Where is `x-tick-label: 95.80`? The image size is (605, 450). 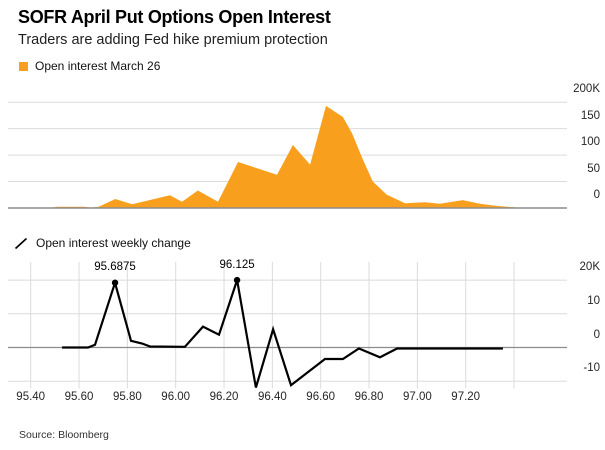 x-tick-label: 95.80 is located at coordinates (127, 397).